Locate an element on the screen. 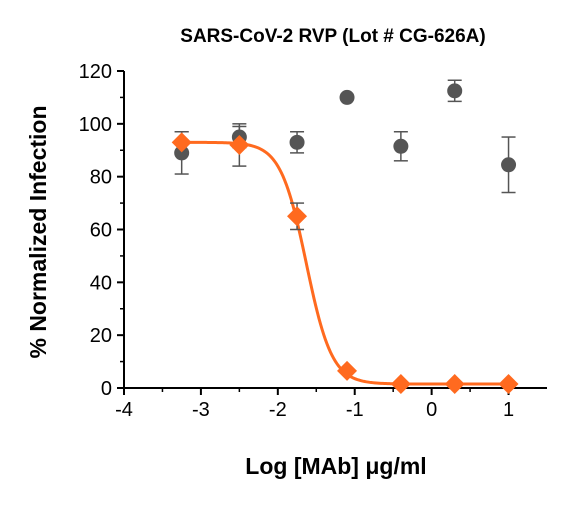 The height and width of the screenshot is (514, 582). x-tick-label: 0 is located at coordinates (431, 410).